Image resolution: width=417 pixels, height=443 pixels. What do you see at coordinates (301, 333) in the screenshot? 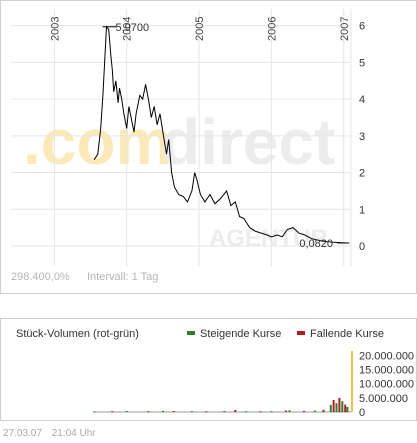
I see `legend-falling-swatch` at bounding box center [301, 333].